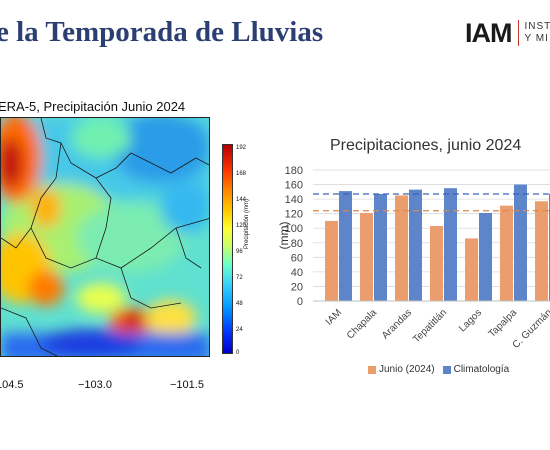  Describe the element at coordinates (238, 353) in the screenshot. I see `colorbar-tick-0: 0` at that location.